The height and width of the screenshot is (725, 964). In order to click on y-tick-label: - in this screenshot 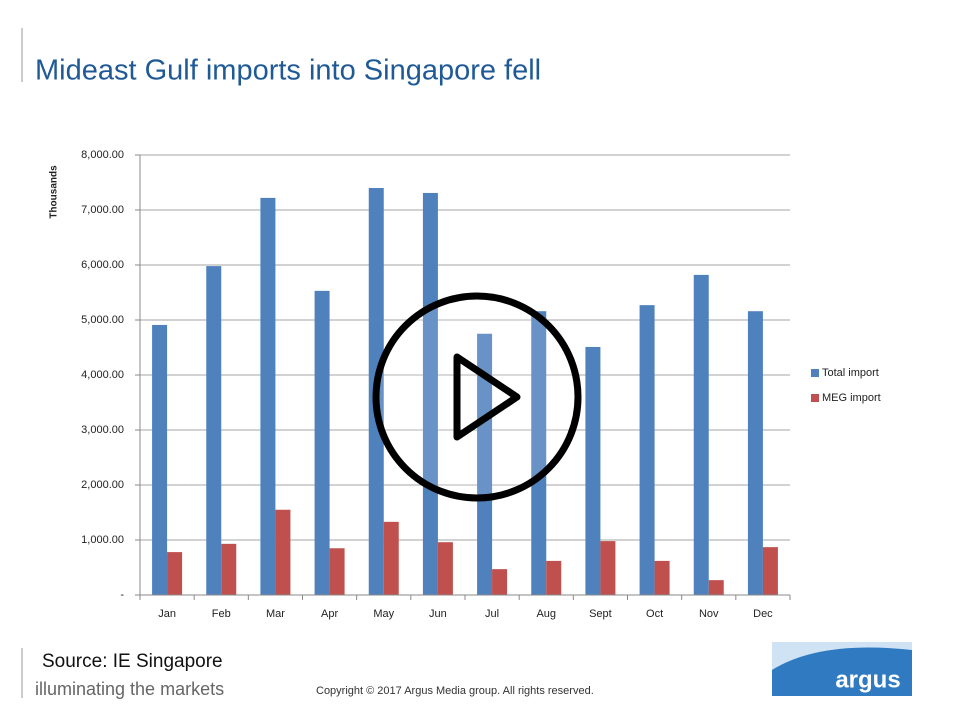, I will do `click(122, 595)`.